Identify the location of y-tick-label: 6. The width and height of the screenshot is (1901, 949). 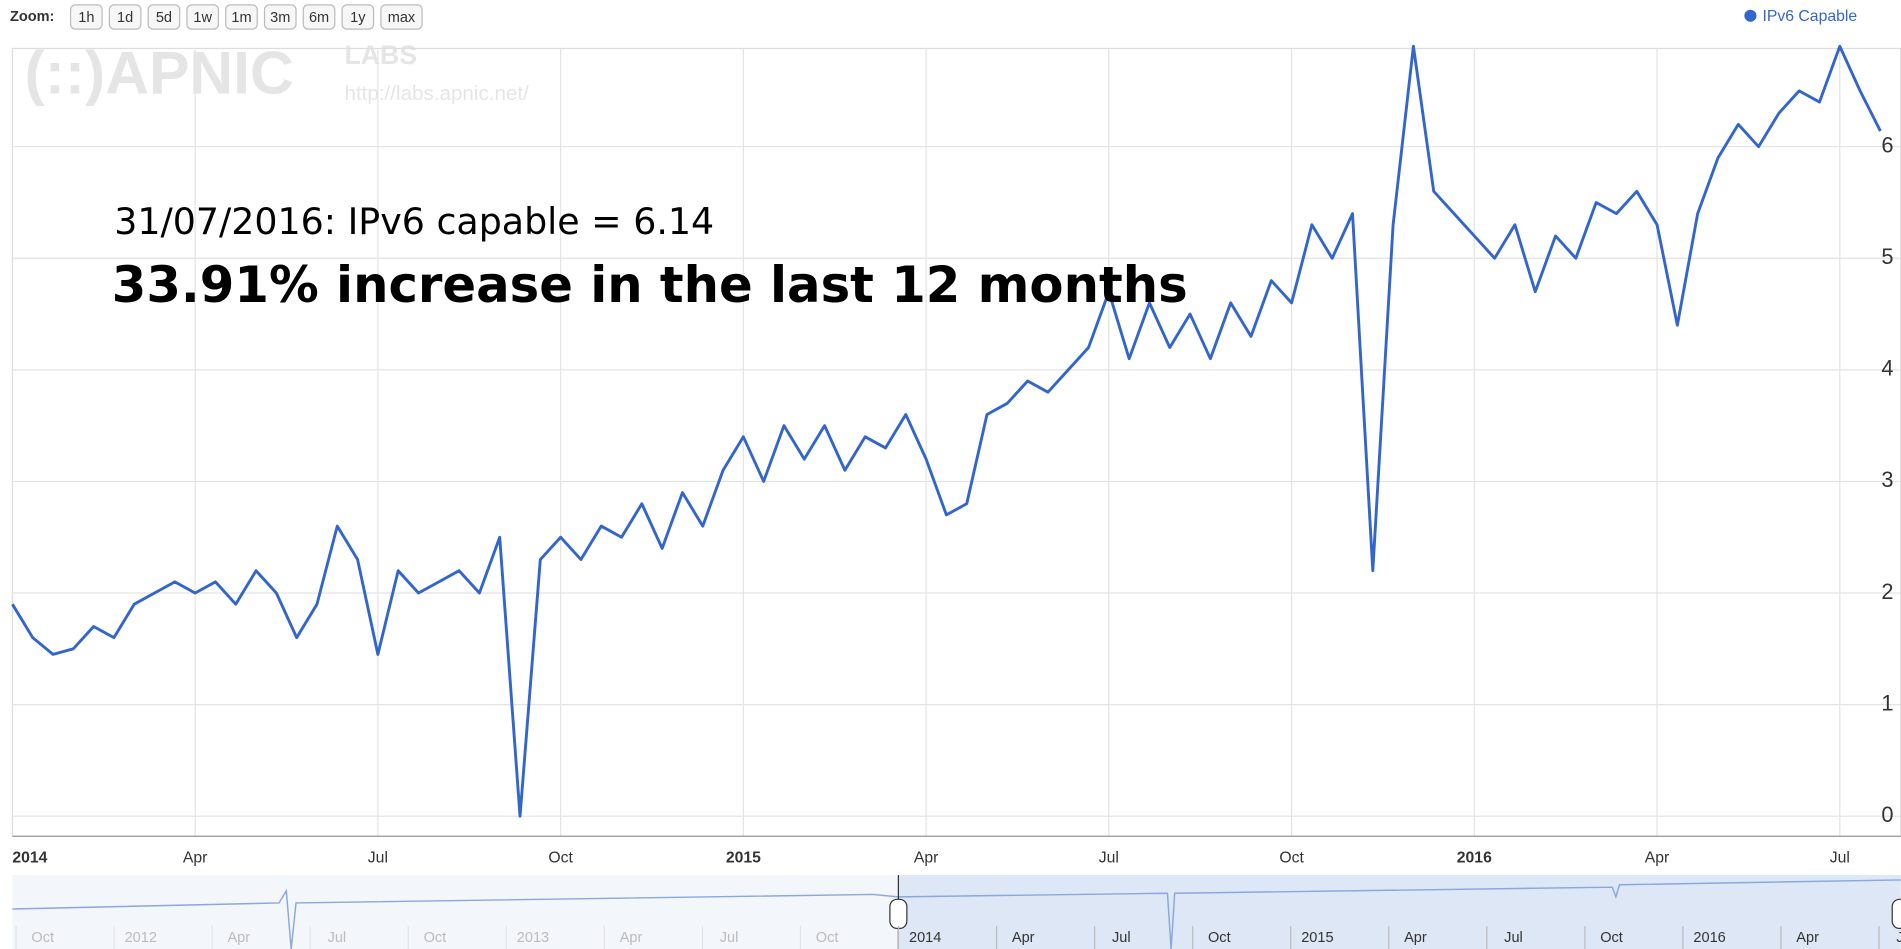
(1887, 144).